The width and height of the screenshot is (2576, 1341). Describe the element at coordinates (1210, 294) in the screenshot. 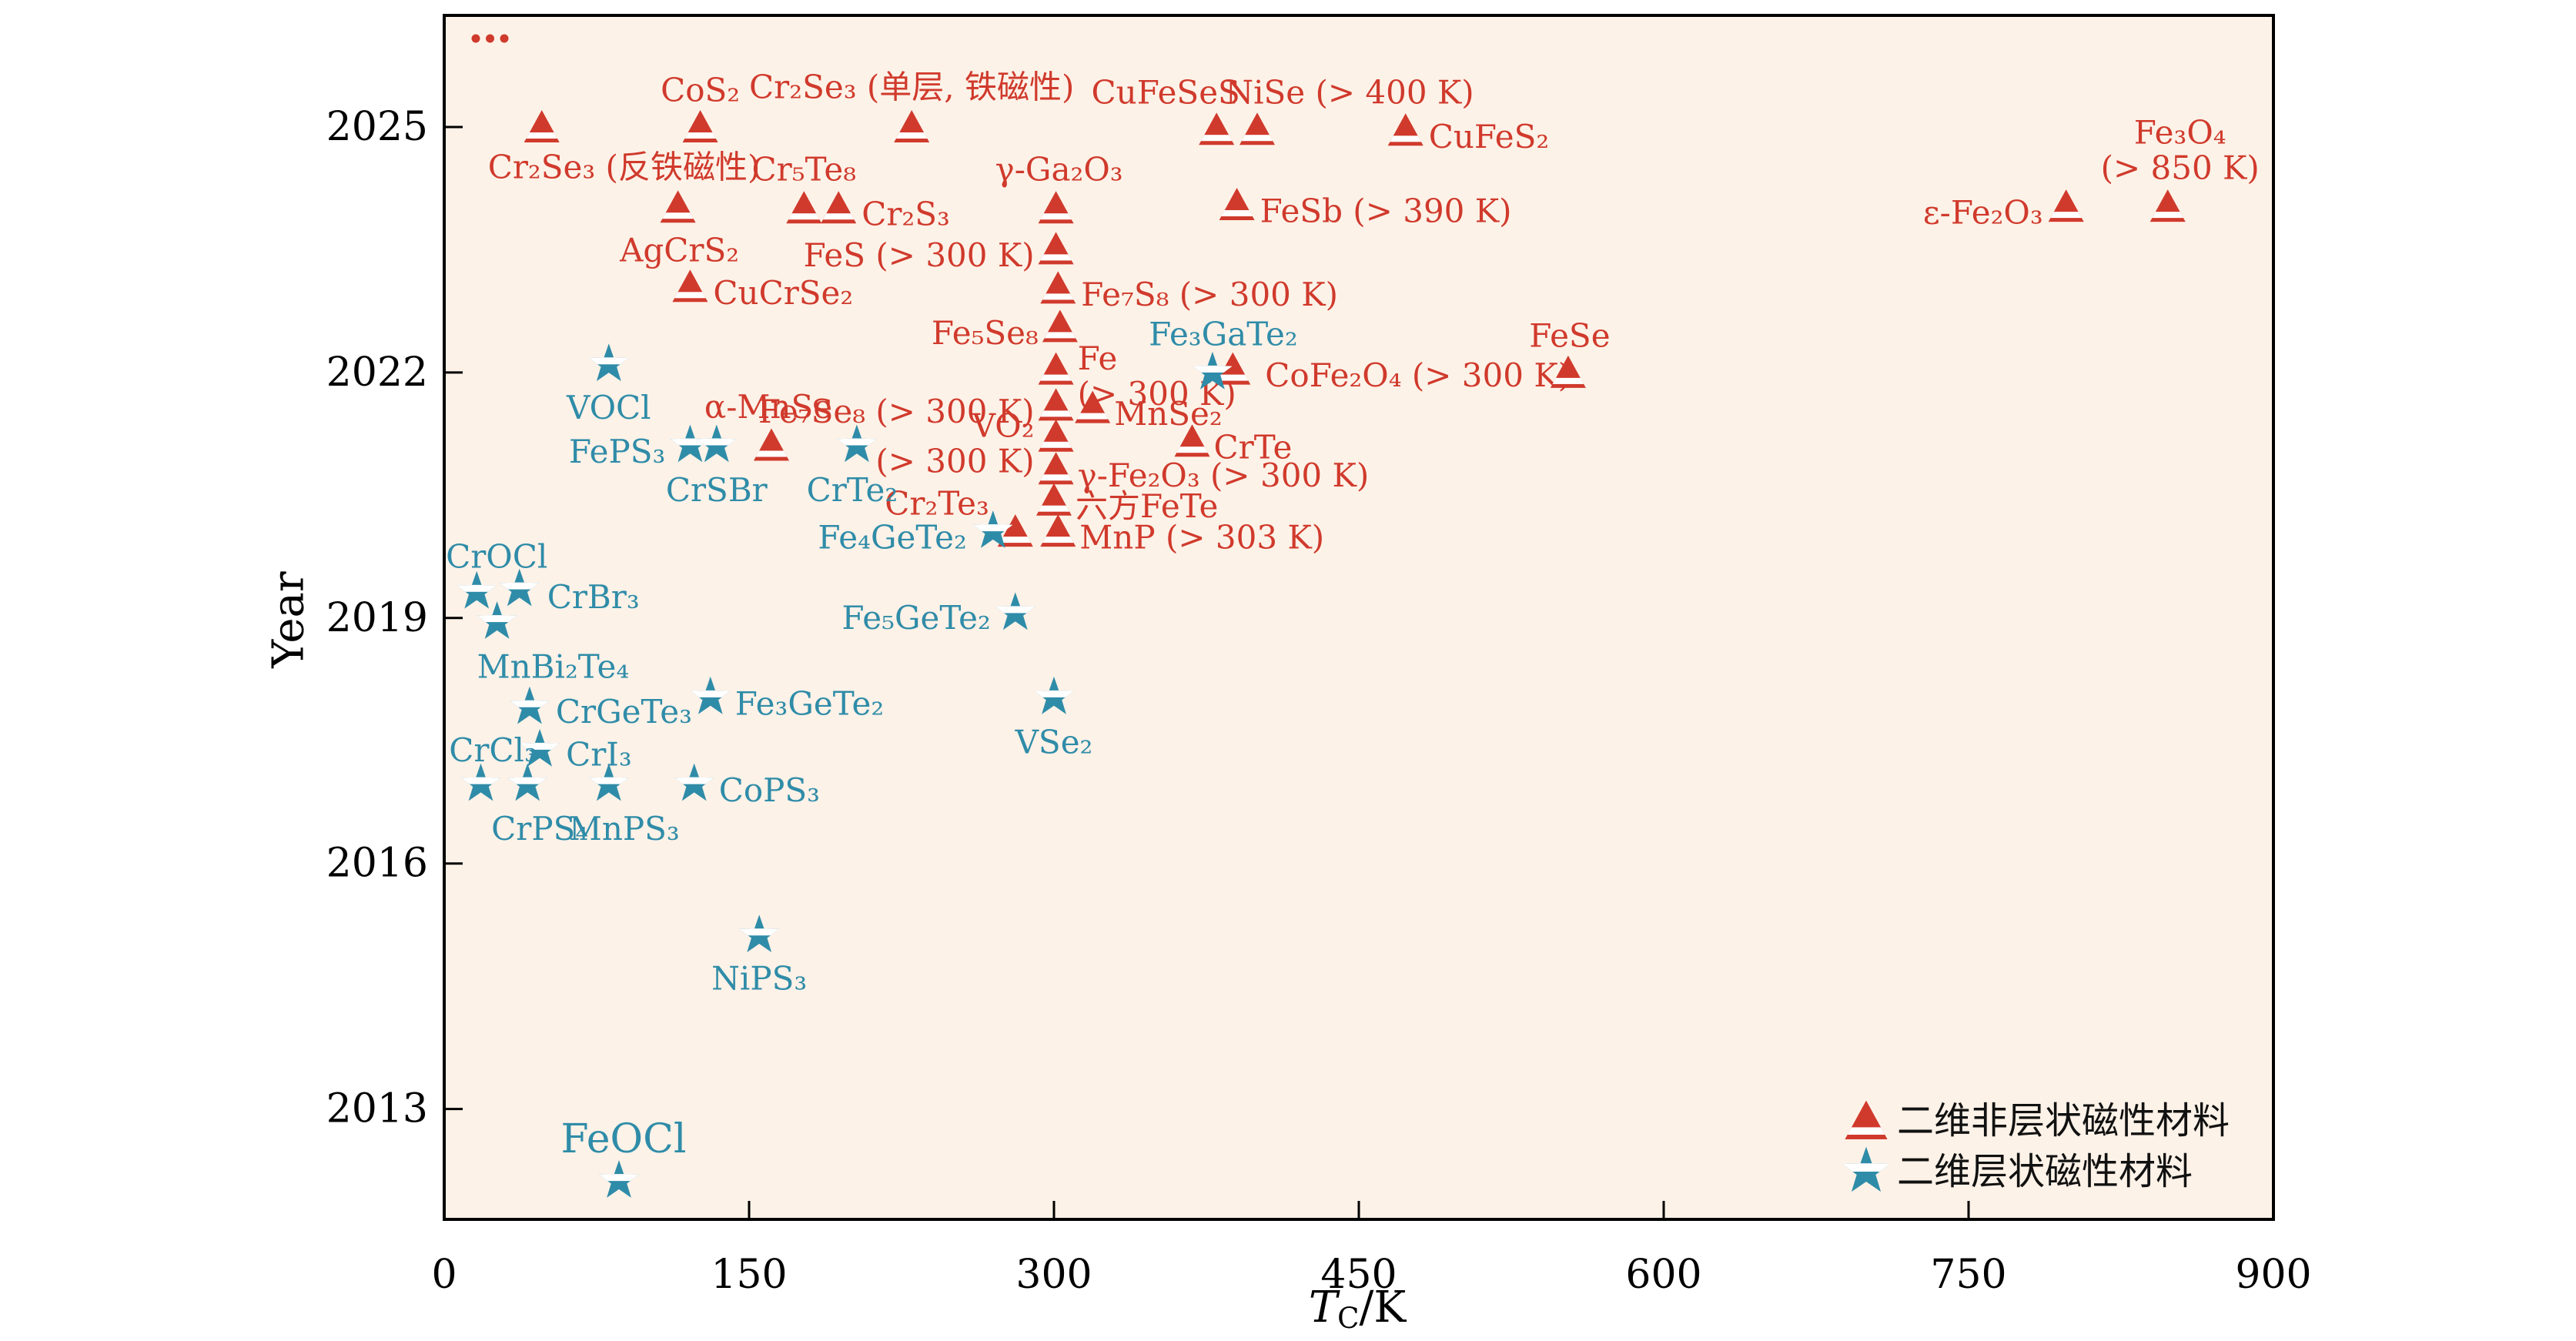

I see `point-label: Fe₇S₈ (> 300 K)` at that location.